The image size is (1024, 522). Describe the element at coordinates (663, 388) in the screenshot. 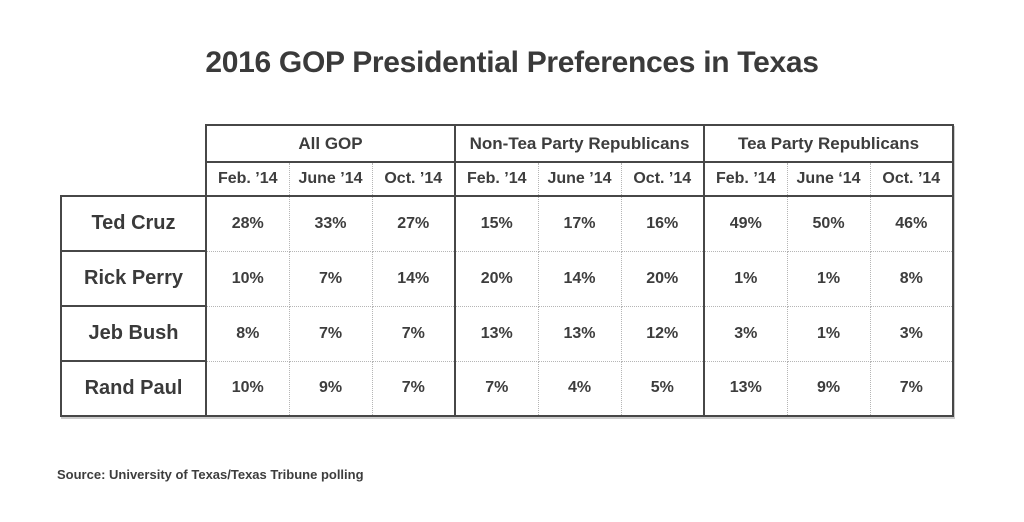

I see `data-cell: 5%` at that location.